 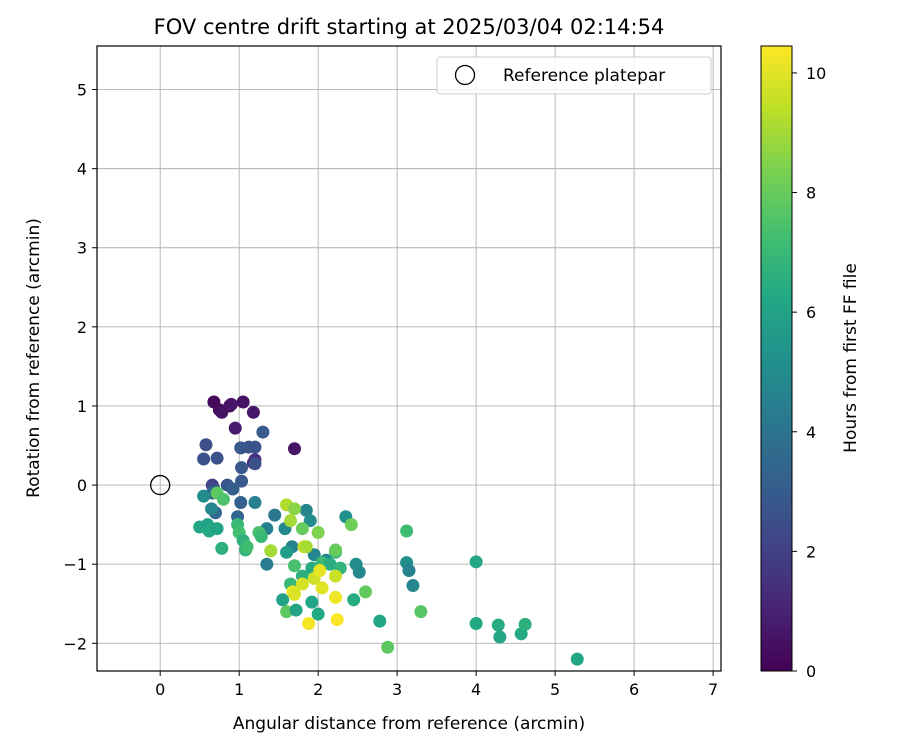 I want to click on x-tick-label: 1, so click(x=239, y=689).